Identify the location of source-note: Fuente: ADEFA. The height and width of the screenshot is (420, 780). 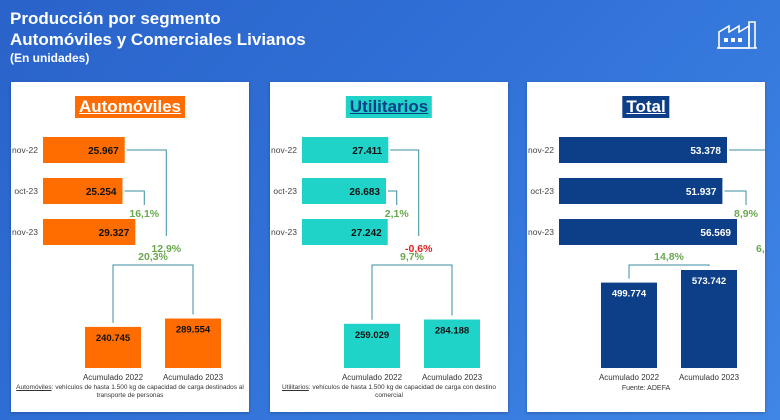
(646, 388).